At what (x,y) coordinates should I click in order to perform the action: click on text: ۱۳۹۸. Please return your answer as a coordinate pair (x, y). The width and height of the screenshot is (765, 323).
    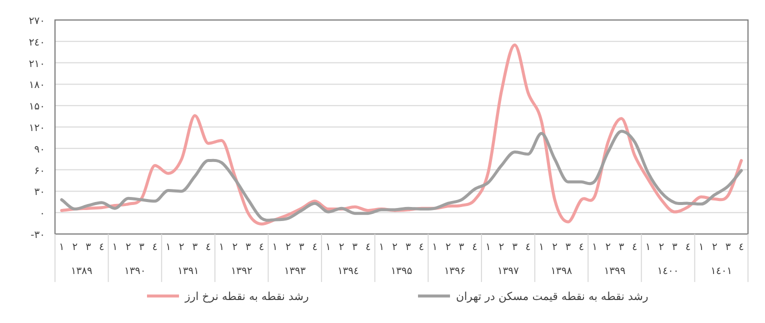
    Looking at the image, I should click on (561, 271).